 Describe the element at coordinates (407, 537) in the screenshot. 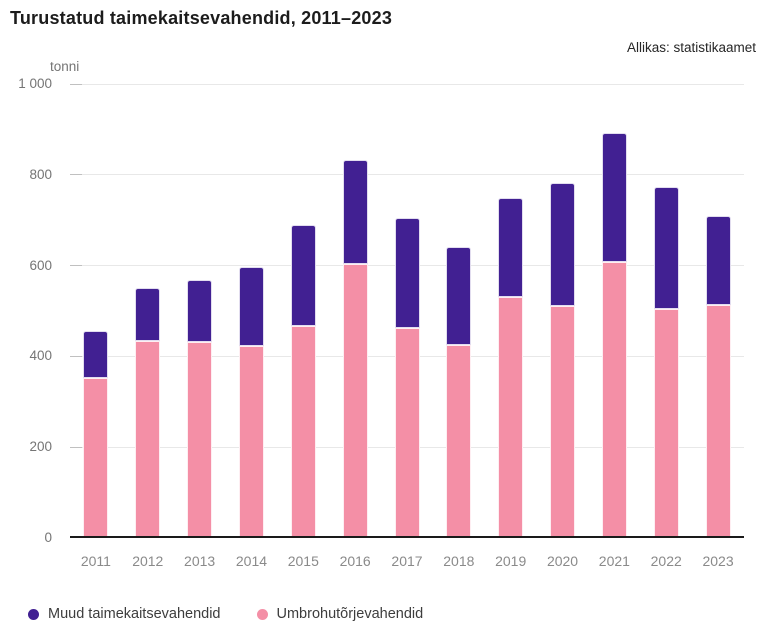

I see `x-axis-baseline` at that location.